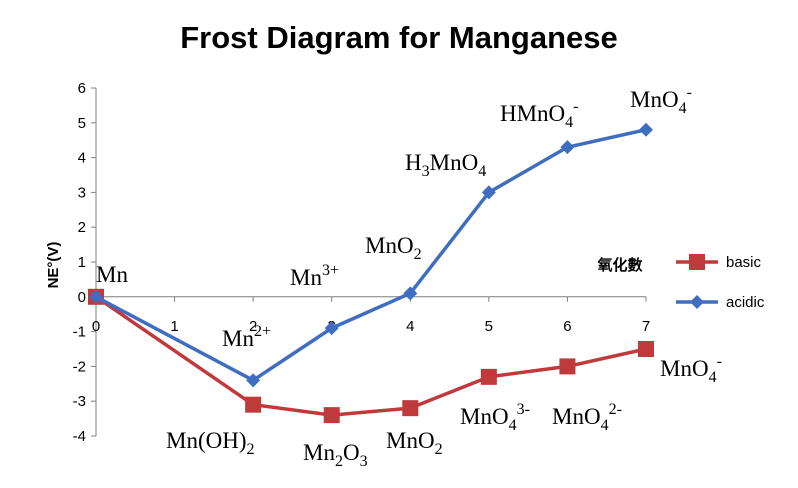 The height and width of the screenshot is (488, 798). What do you see at coordinates (82, 158) in the screenshot?
I see `y-tick-label: 4` at bounding box center [82, 158].